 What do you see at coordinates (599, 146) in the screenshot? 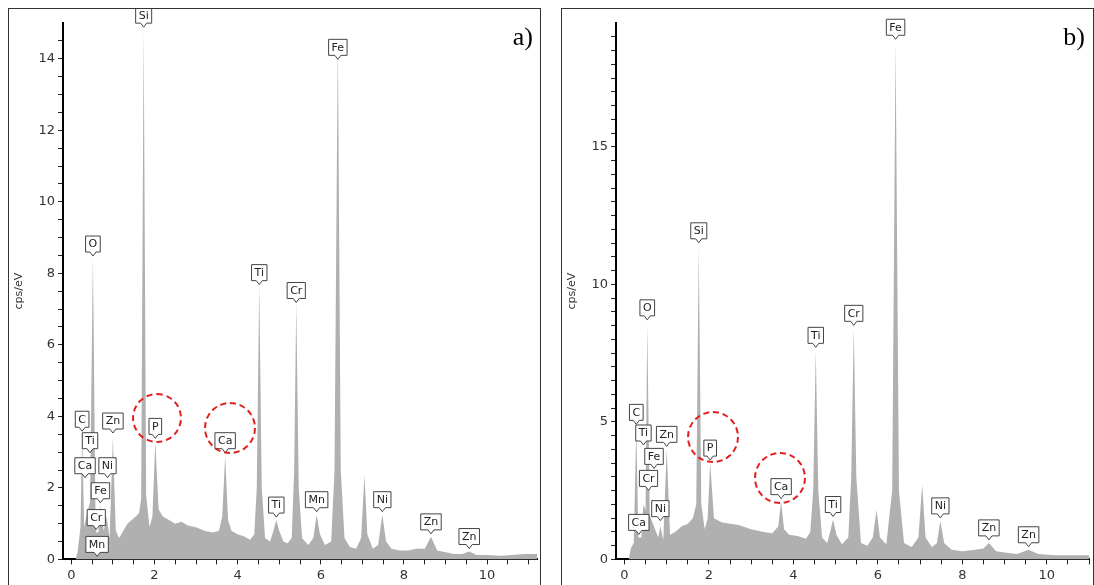
I see `y-tick-label: 15` at bounding box center [599, 146].